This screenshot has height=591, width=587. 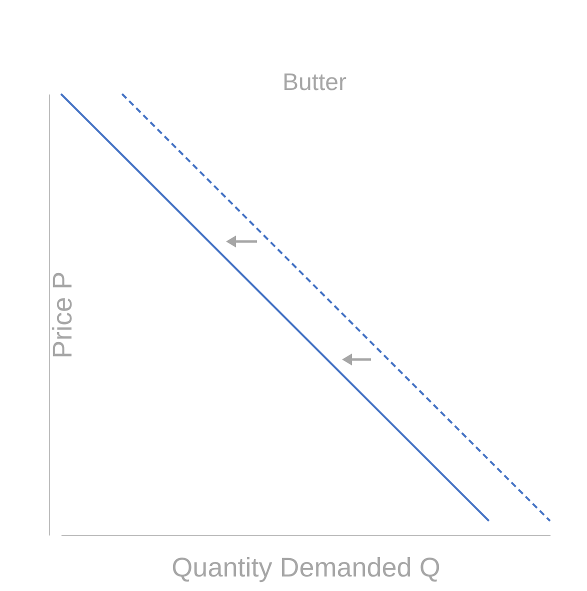 What do you see at coordinates (306, 567) in the screenshot?
I see `x-axis-title: Quantity Demanded Q` at bounding box center [306, 567].